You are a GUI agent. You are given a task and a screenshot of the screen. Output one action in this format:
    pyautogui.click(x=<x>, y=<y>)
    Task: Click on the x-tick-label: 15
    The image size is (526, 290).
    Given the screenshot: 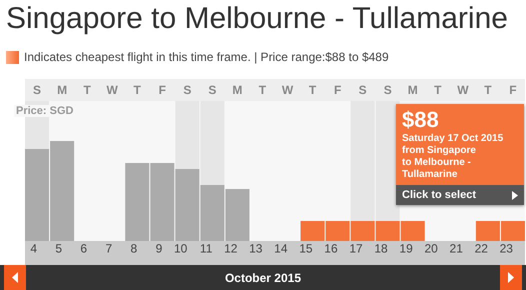 What is the action you would take?
    pyautogui.click(x=306, y=249)
    